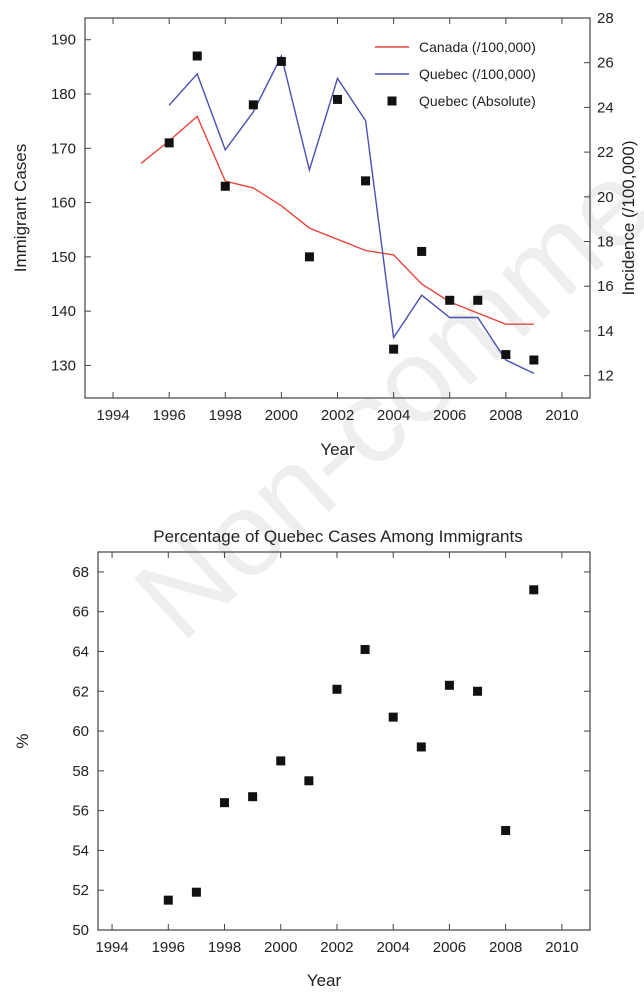  I want to click on y-tick-label: 170, so click(63, 148).